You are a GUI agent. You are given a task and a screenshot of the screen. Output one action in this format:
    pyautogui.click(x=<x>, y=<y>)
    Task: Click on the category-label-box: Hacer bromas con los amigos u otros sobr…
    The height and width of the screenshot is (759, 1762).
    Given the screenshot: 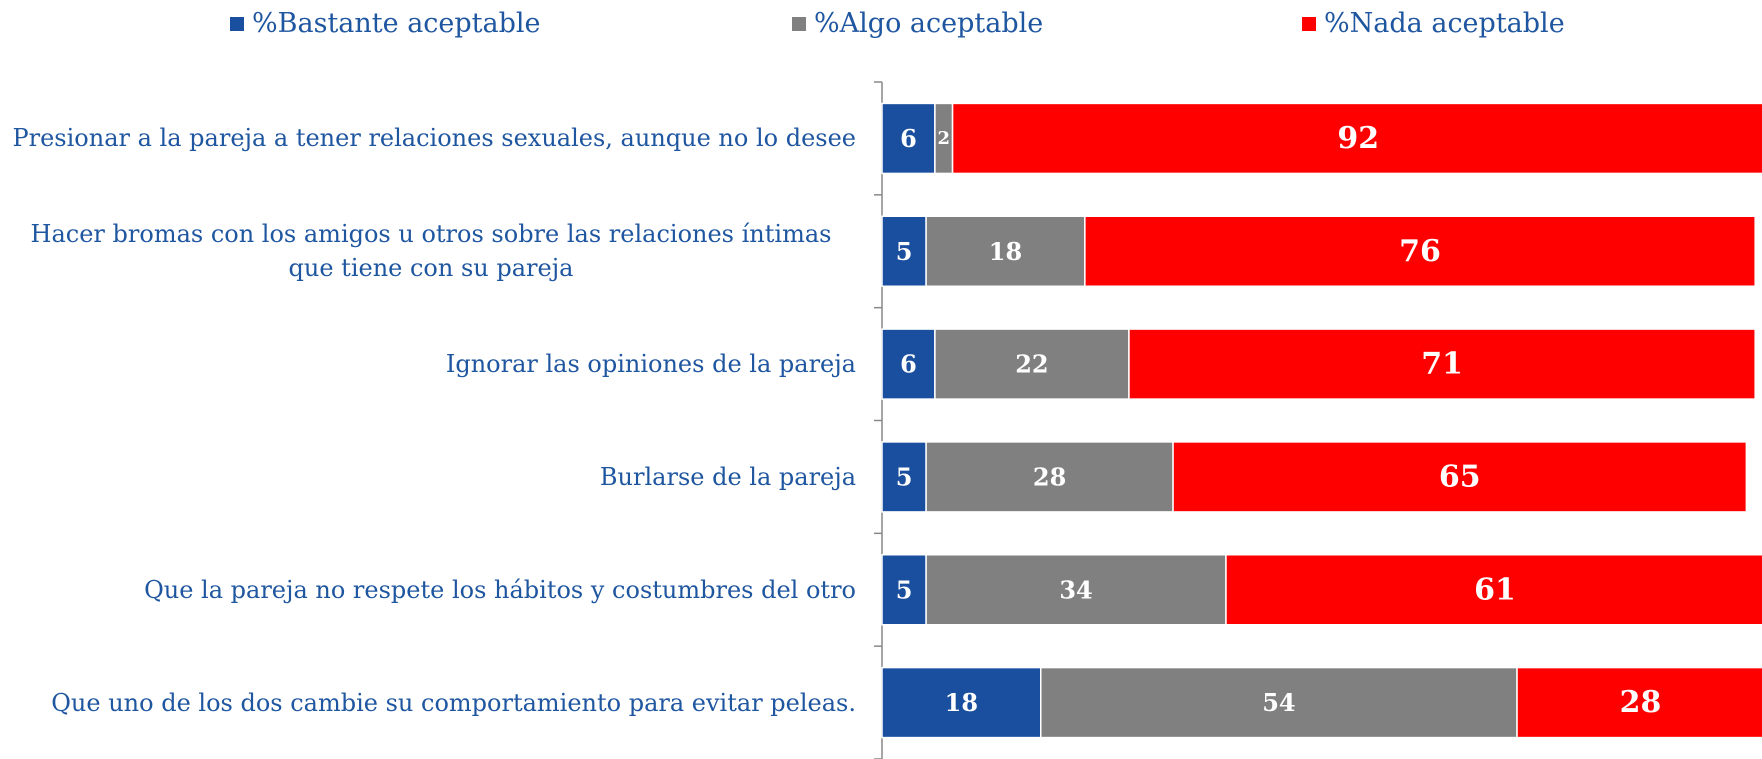 What is the action you would take?
    pyautogui.click(x=428, y=251)
    